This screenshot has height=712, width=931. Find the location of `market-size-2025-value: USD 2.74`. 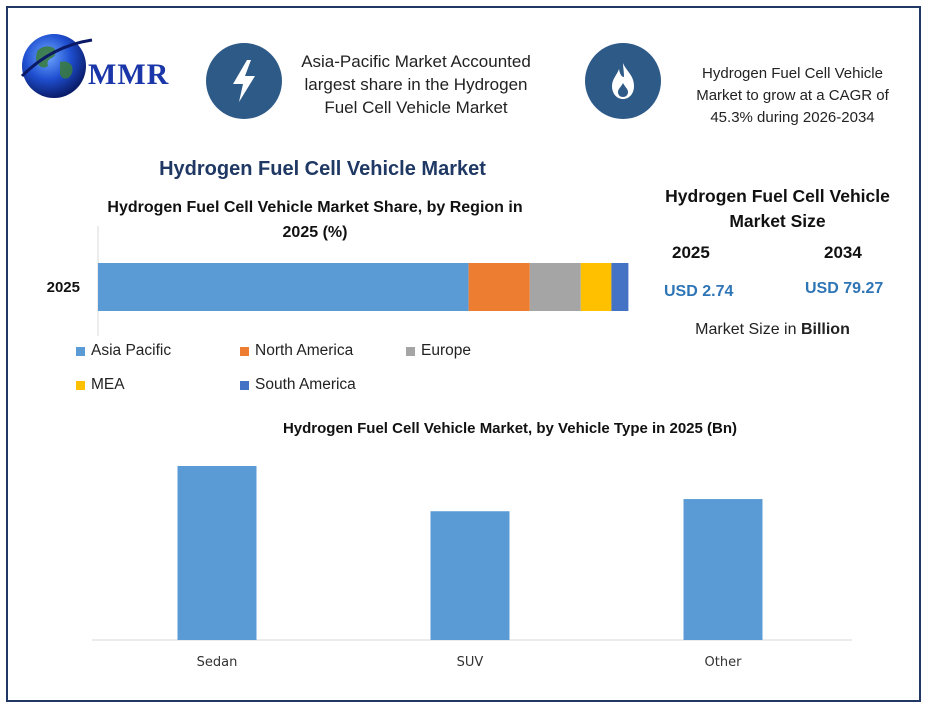

market-size-2025-value: USD 2.74 is located at coordinates (699, 291).